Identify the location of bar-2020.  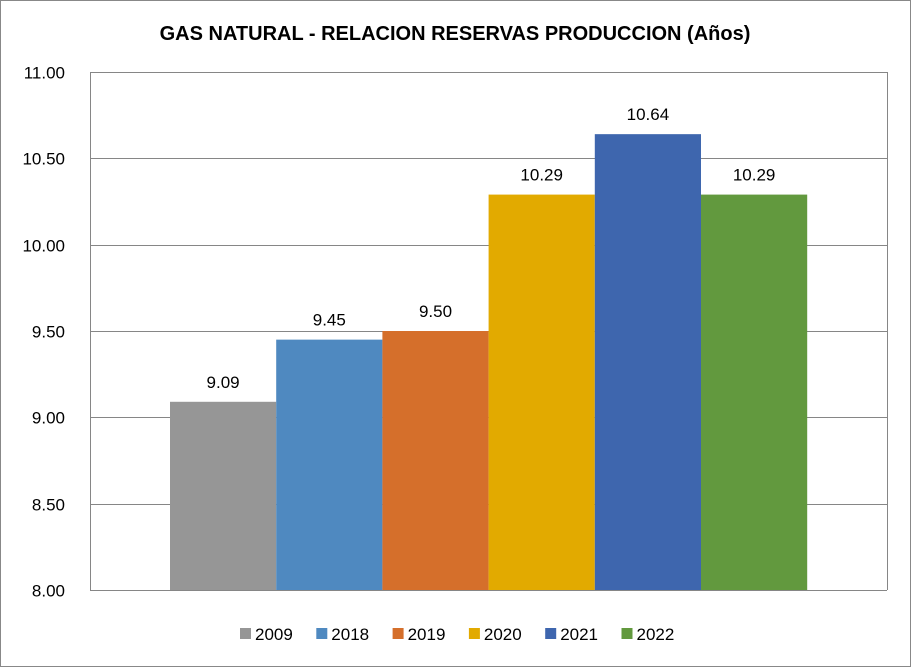
(541, 392).